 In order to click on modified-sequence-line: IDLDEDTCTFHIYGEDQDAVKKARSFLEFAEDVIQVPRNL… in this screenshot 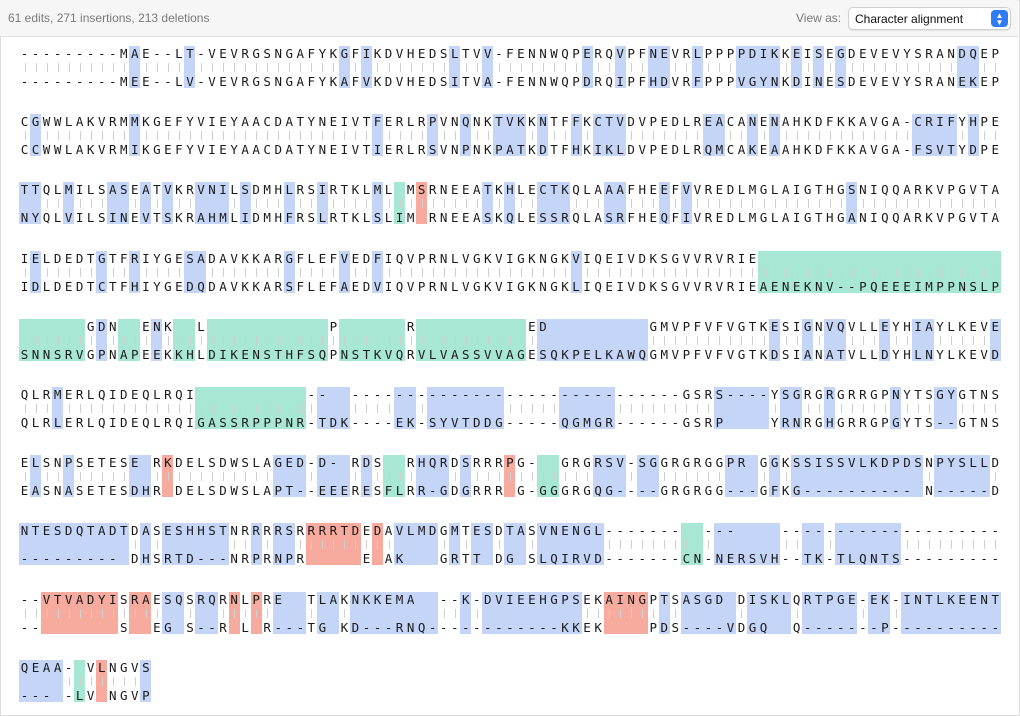, I will do `click(511, 286)`.